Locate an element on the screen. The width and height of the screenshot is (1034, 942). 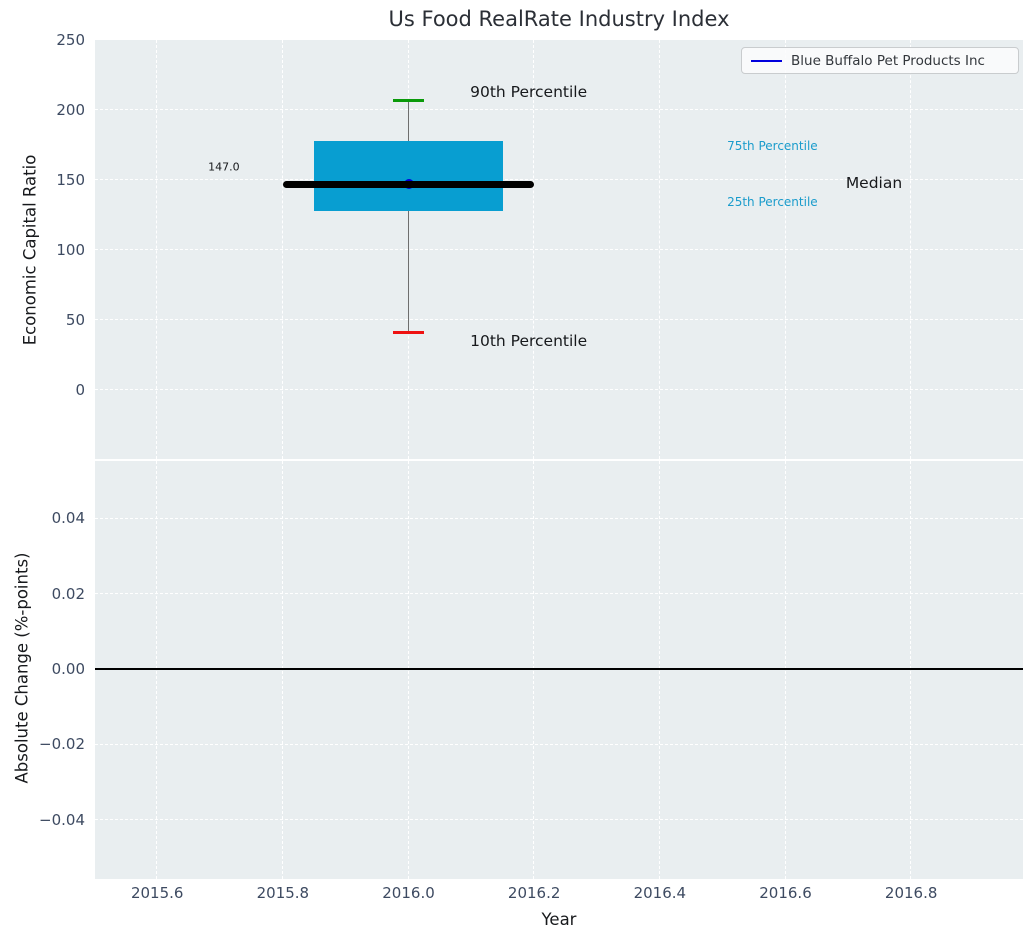
y-tick-label: 200 is located at coordinates (70, 109).